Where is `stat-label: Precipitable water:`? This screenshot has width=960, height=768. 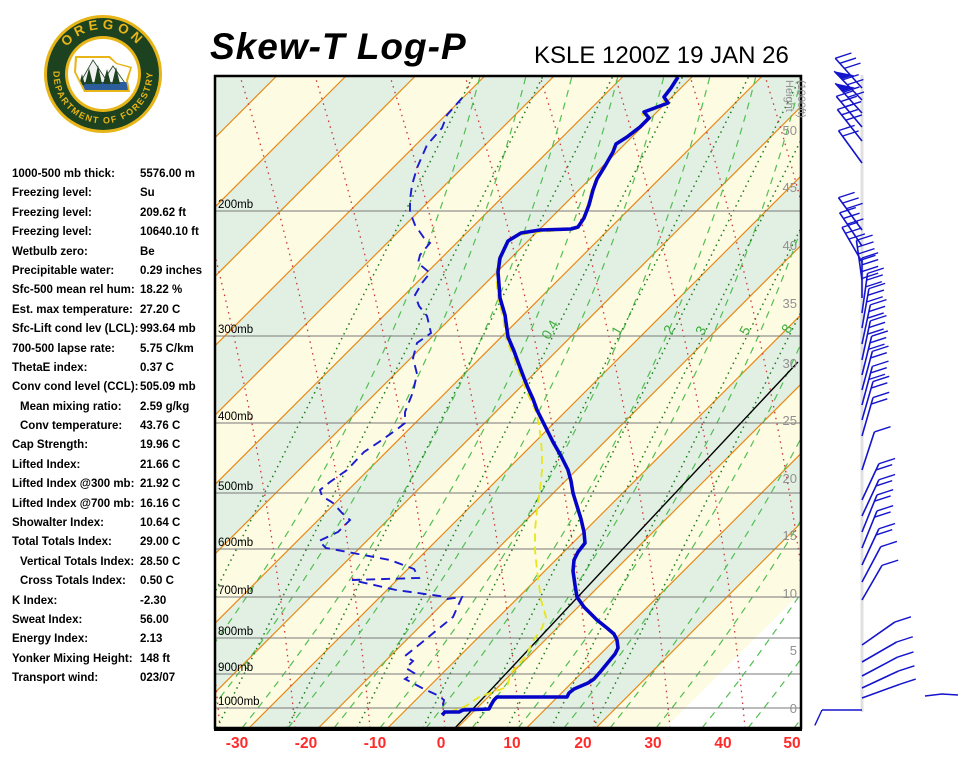 stat-label: Precipitable water: is located at coordinates (63, 270).